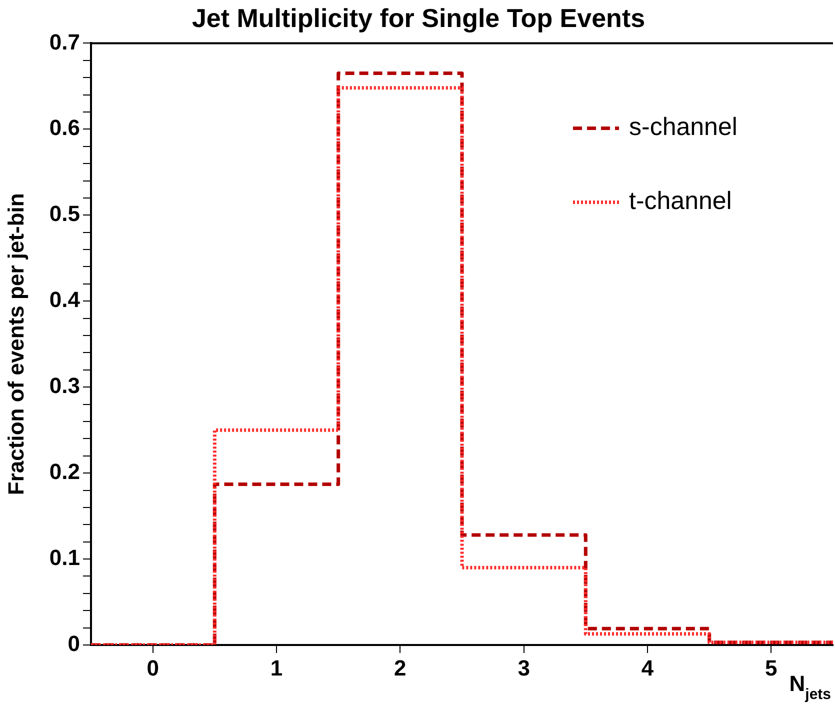 The width and height of the screenshot is (835, 711). I want to click on y-tick-label: 0, so click(74, 643).